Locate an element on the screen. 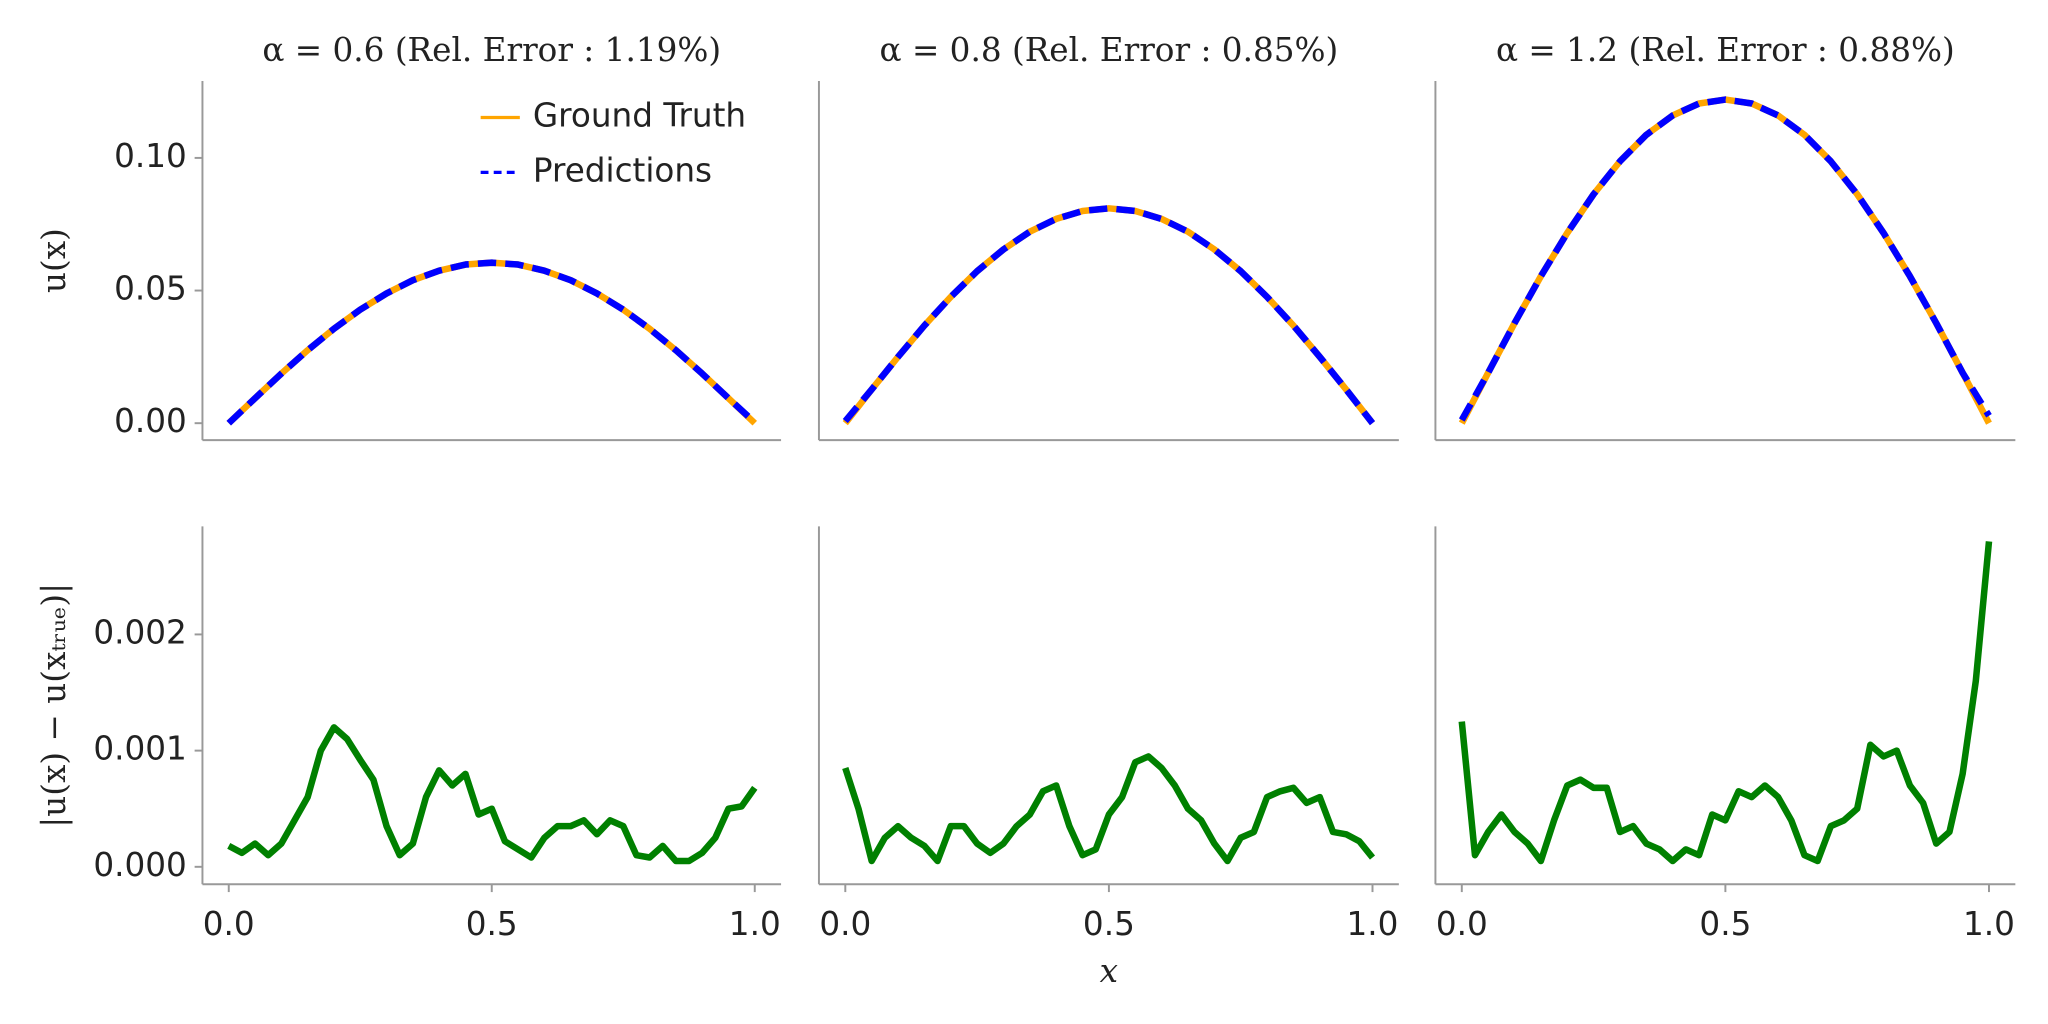 This screenshot has width=2048, height=1024. panel-title: α = 1.2 (Rel. Error : 0.88%) is located at coordinates (1725, 50).